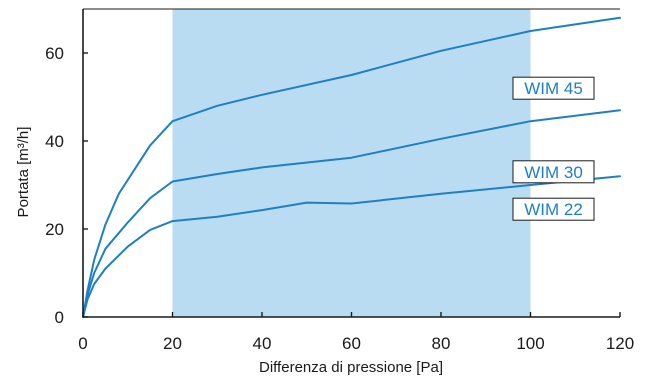 Image resolution: width=651 pixels, height=378 pixels. Describe the element at coordinates (54, 229) in the screenshot. I see `y-tick-label: 20` at that location.